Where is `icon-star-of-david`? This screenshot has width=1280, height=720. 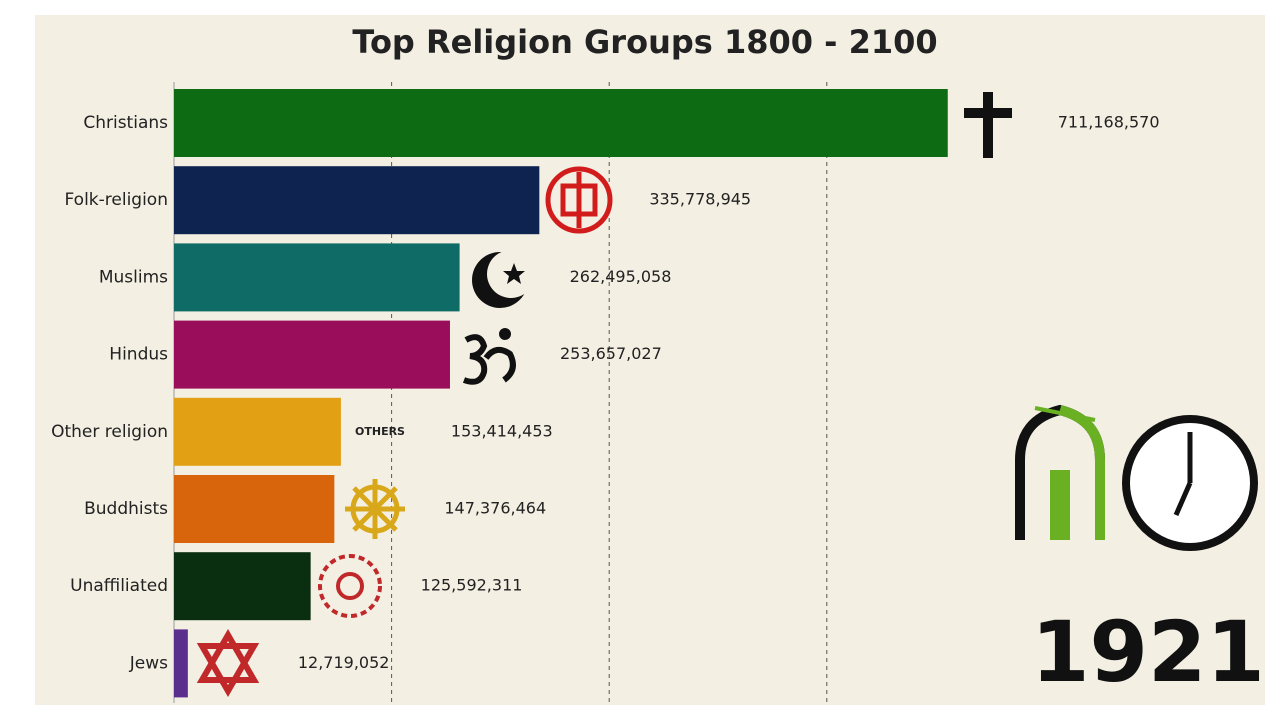 icon-star-of-david is located at coordinates (228, 663).